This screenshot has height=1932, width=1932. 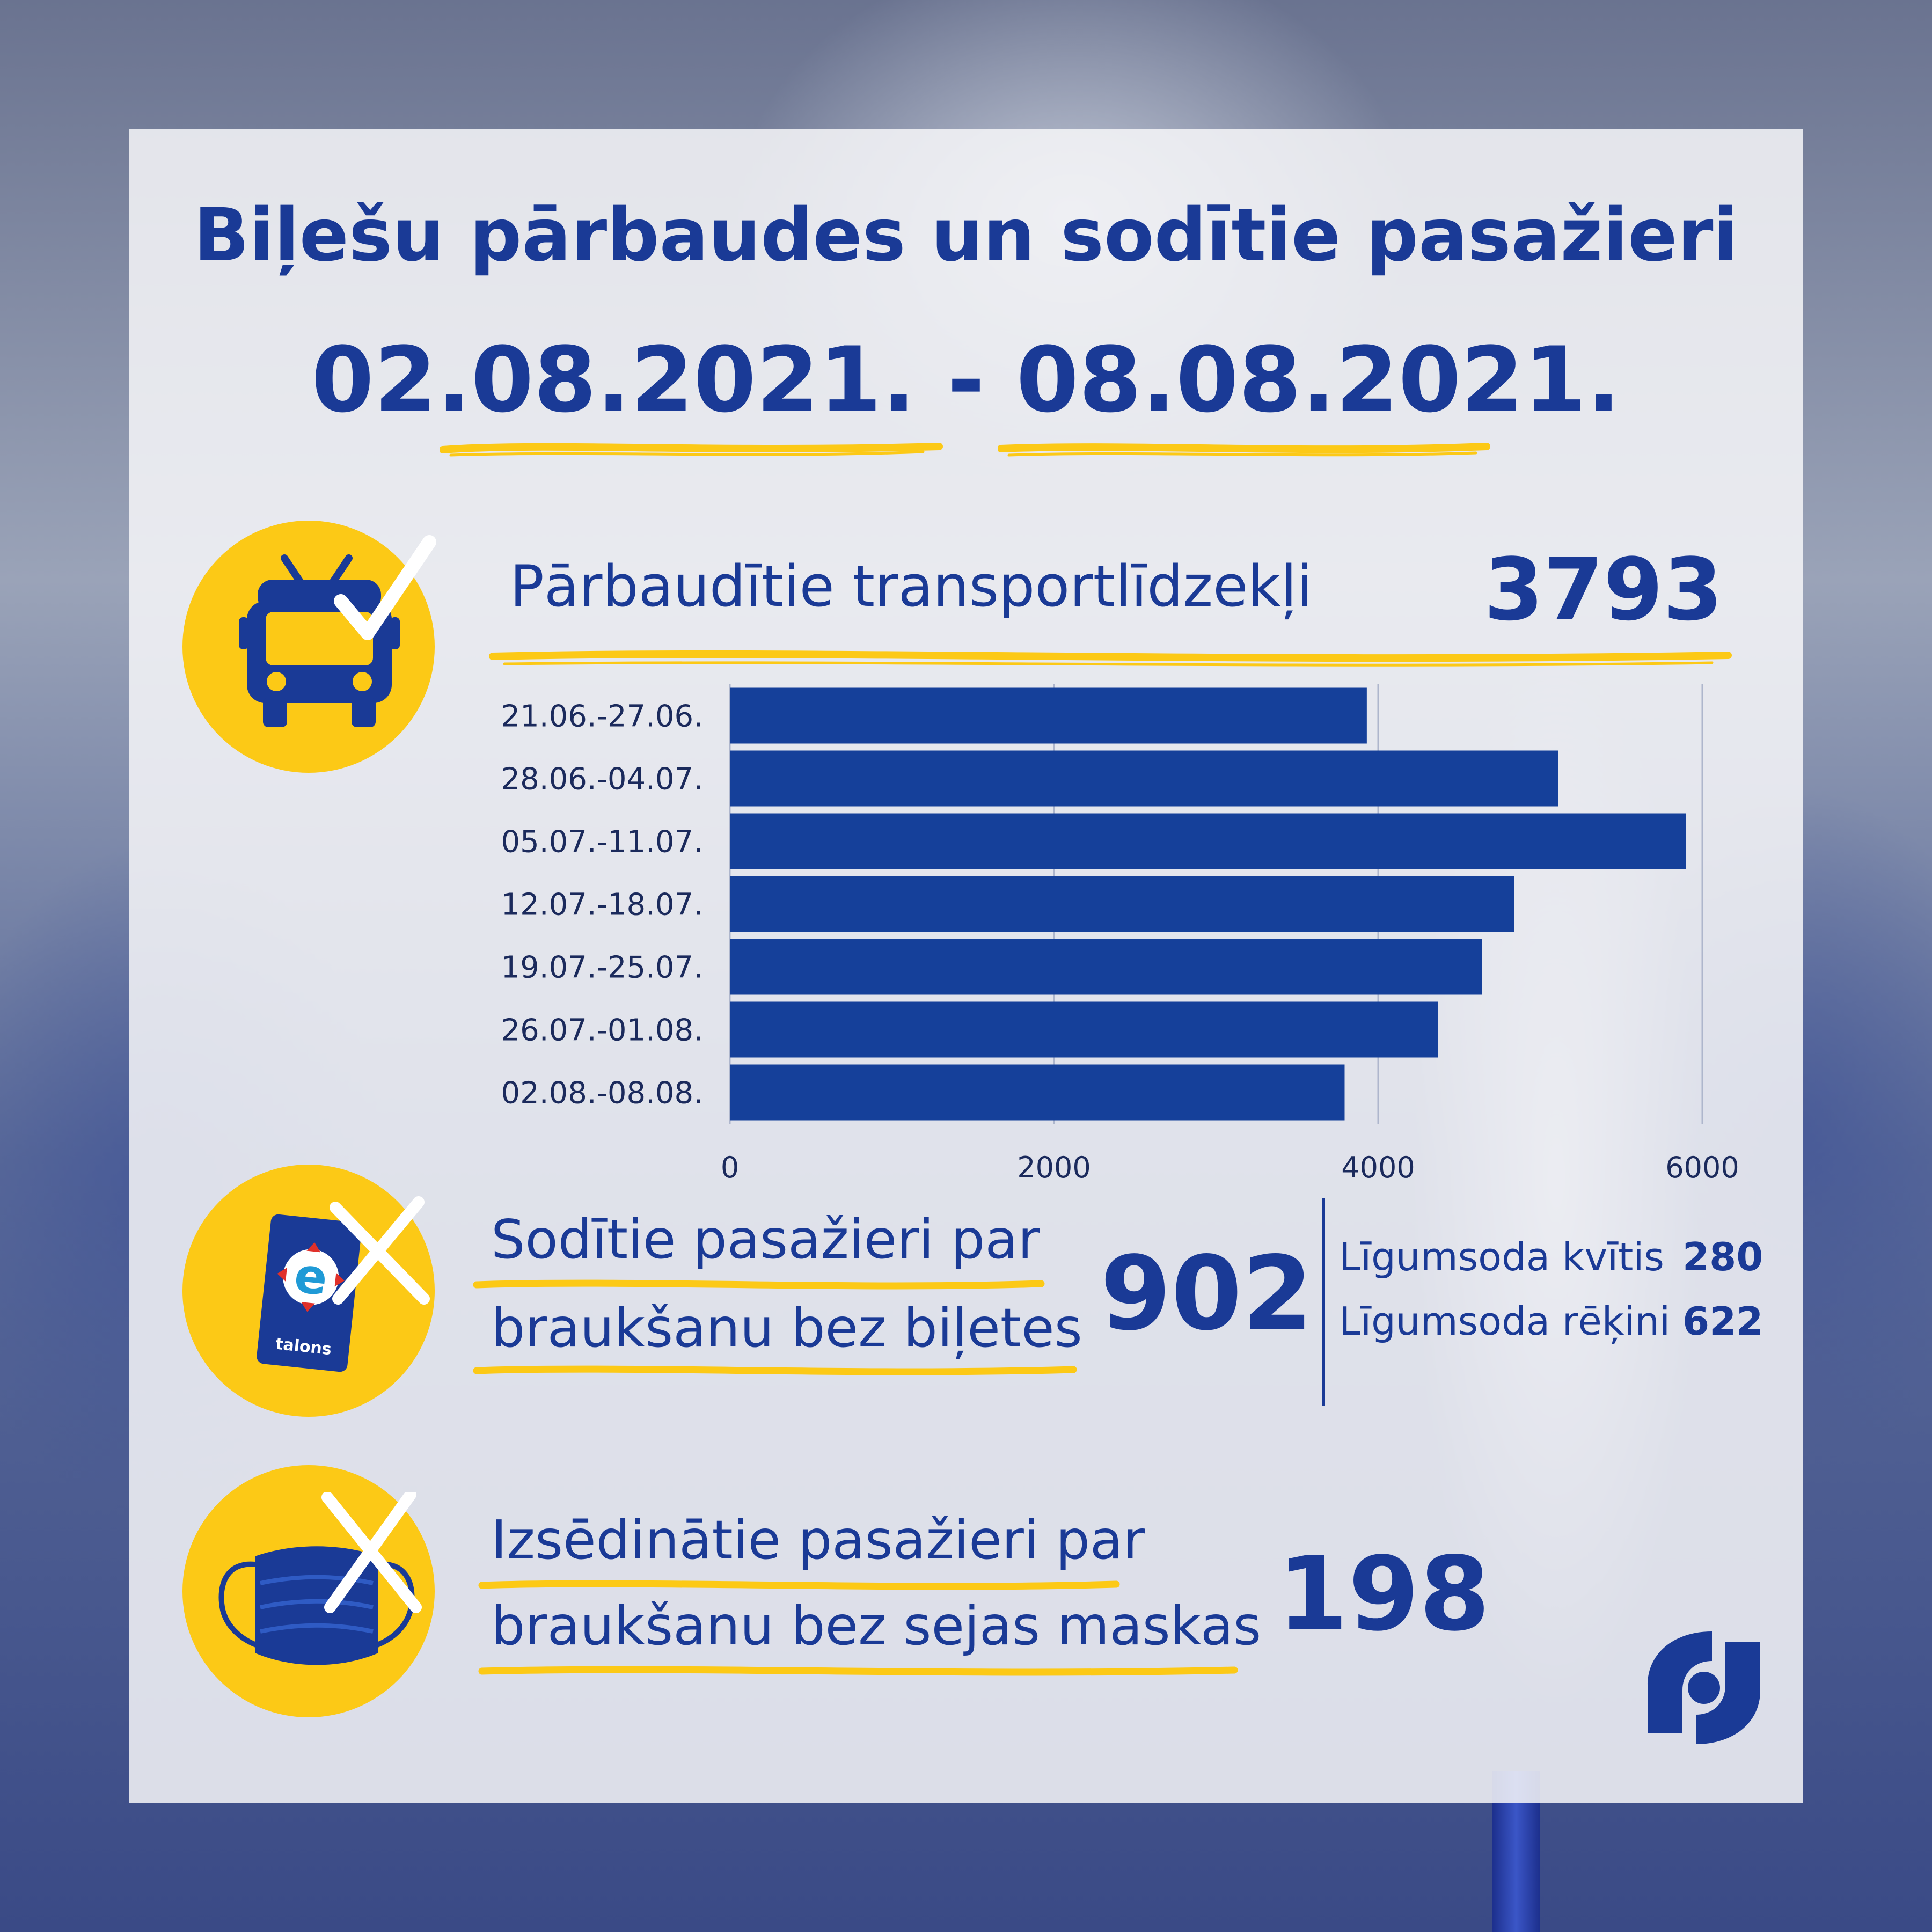 What do you see at coordinates (337, 631) in the screenshot?
I see `bus-check-icon` at bounding box center [337, 631].